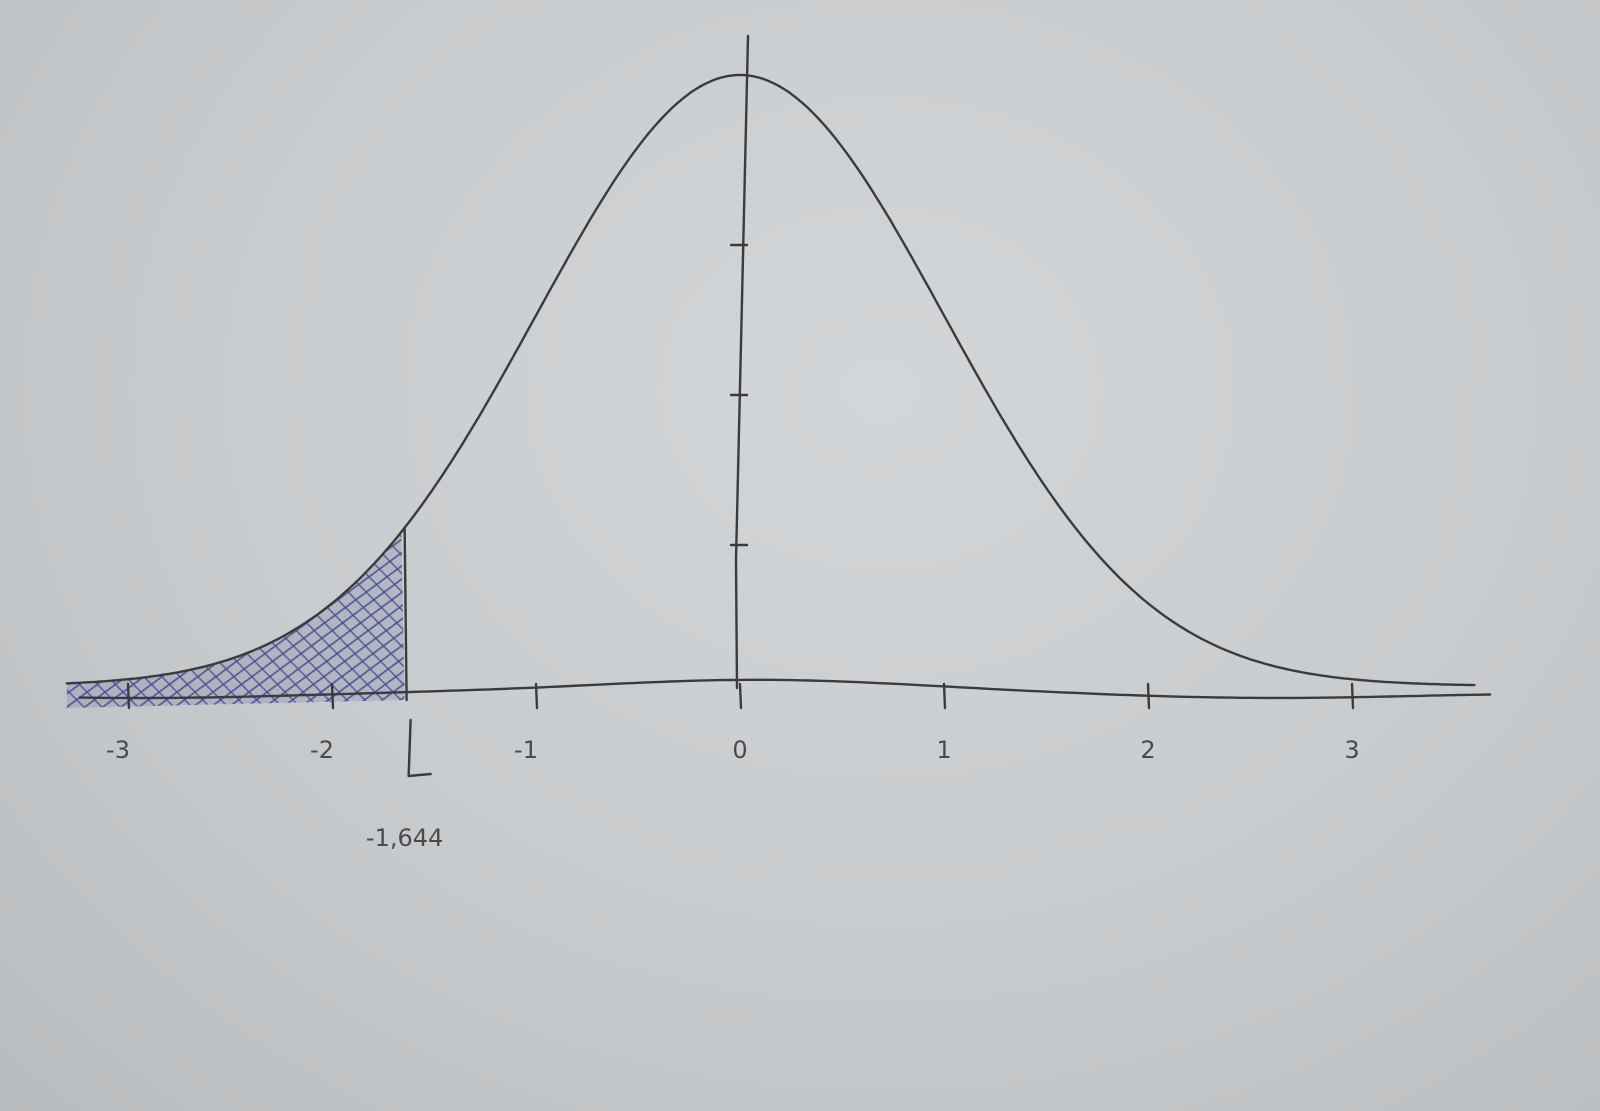 Image resolution: width=1600 pixels, height=1111 pixels. I want to click on critical-value-line, so click(405, 614).